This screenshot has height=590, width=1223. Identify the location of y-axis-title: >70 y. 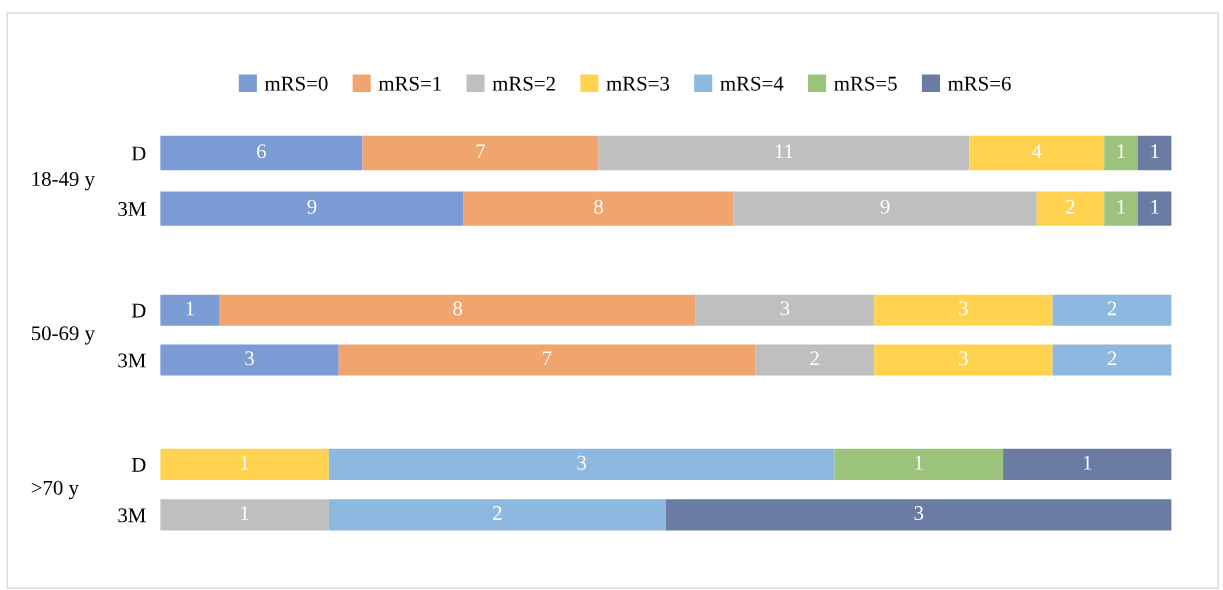
(55, 490).